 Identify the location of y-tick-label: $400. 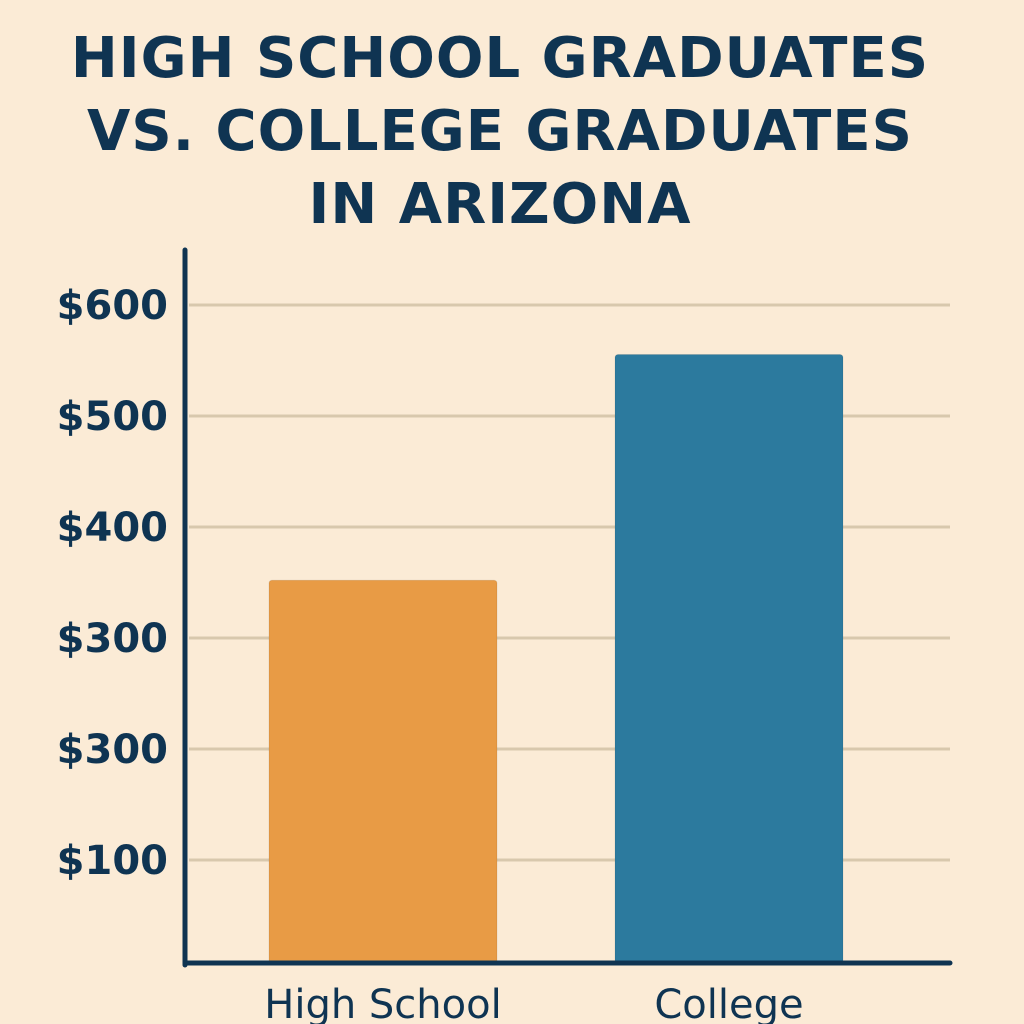
(112, 528).